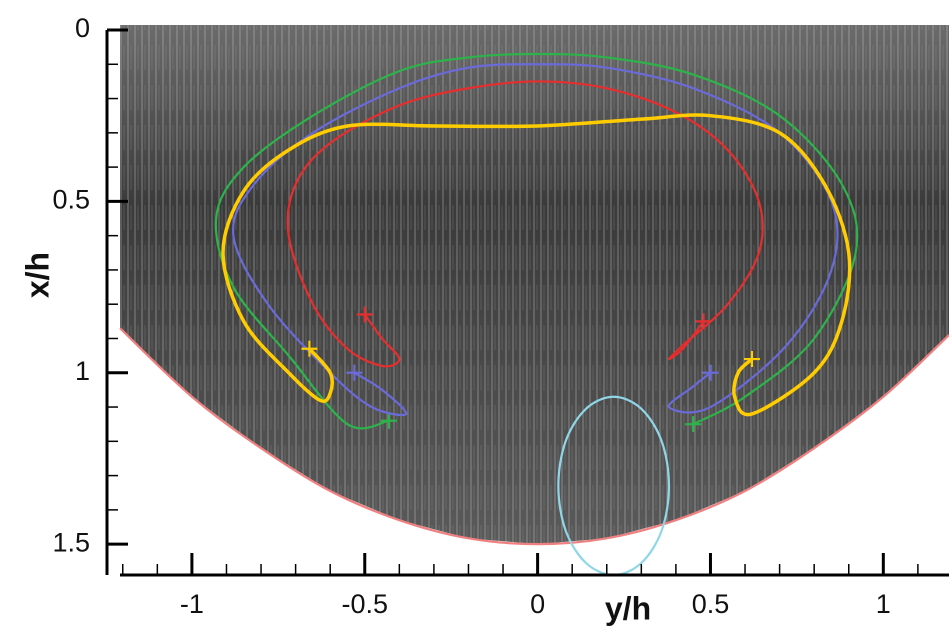  What do you see at coordinates (82, 28) in the screenshot?
I see `y-tick-label: 0` at bounding box center [82, 28].